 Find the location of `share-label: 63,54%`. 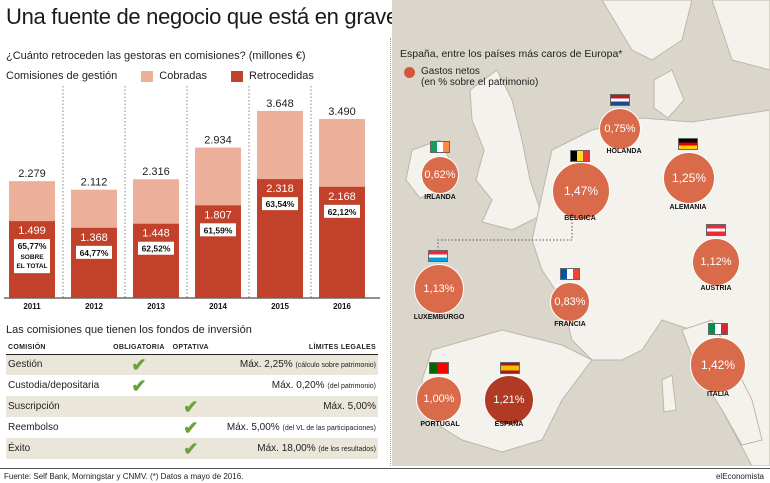

share-label: 63,54% is located at coordinates (280, 204).